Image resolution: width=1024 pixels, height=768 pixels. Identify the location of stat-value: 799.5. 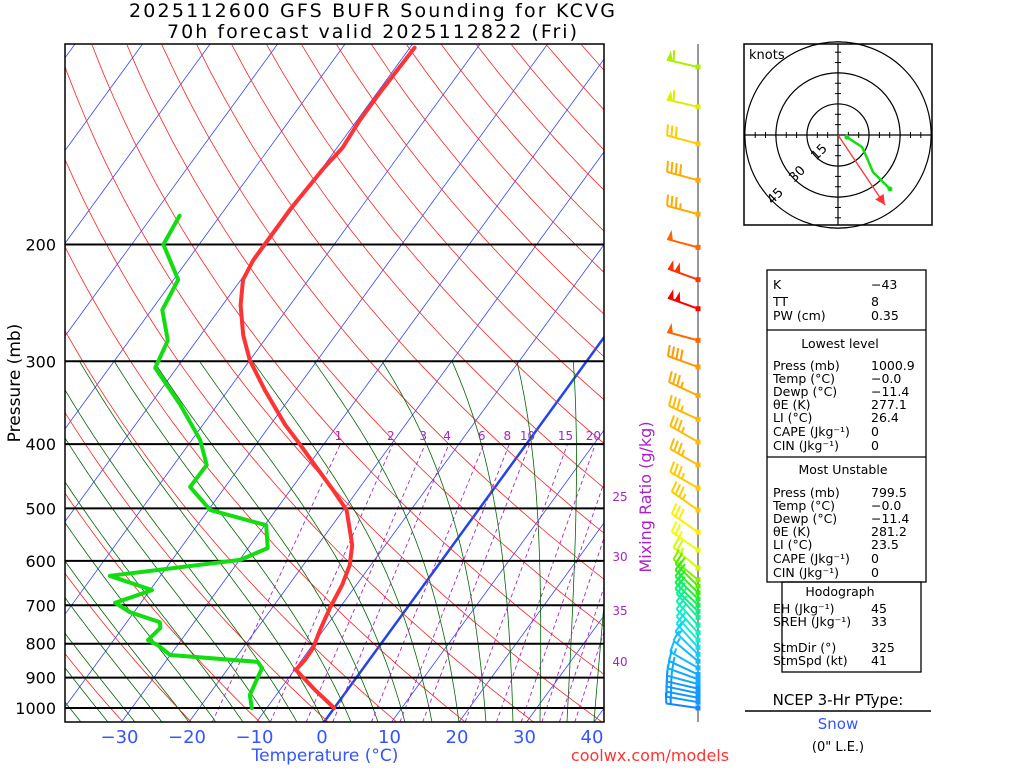
(889, 492).